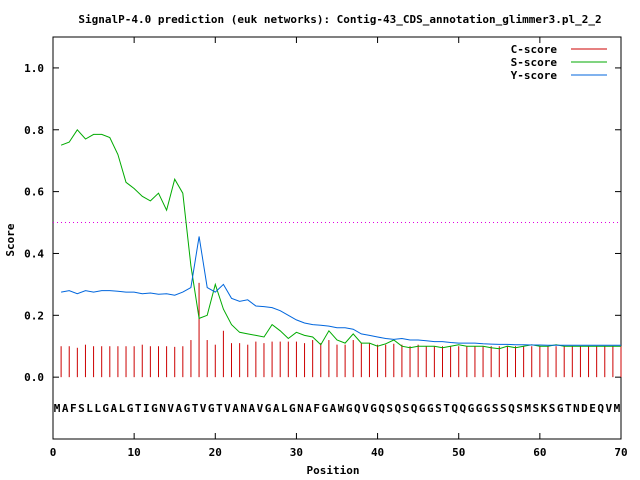 This screenshot has height=480, width=640. What do you see at coordinates (458, 452) in the screenshot?
I see `x-tick-label: 50` at bounding box center [458, 452].